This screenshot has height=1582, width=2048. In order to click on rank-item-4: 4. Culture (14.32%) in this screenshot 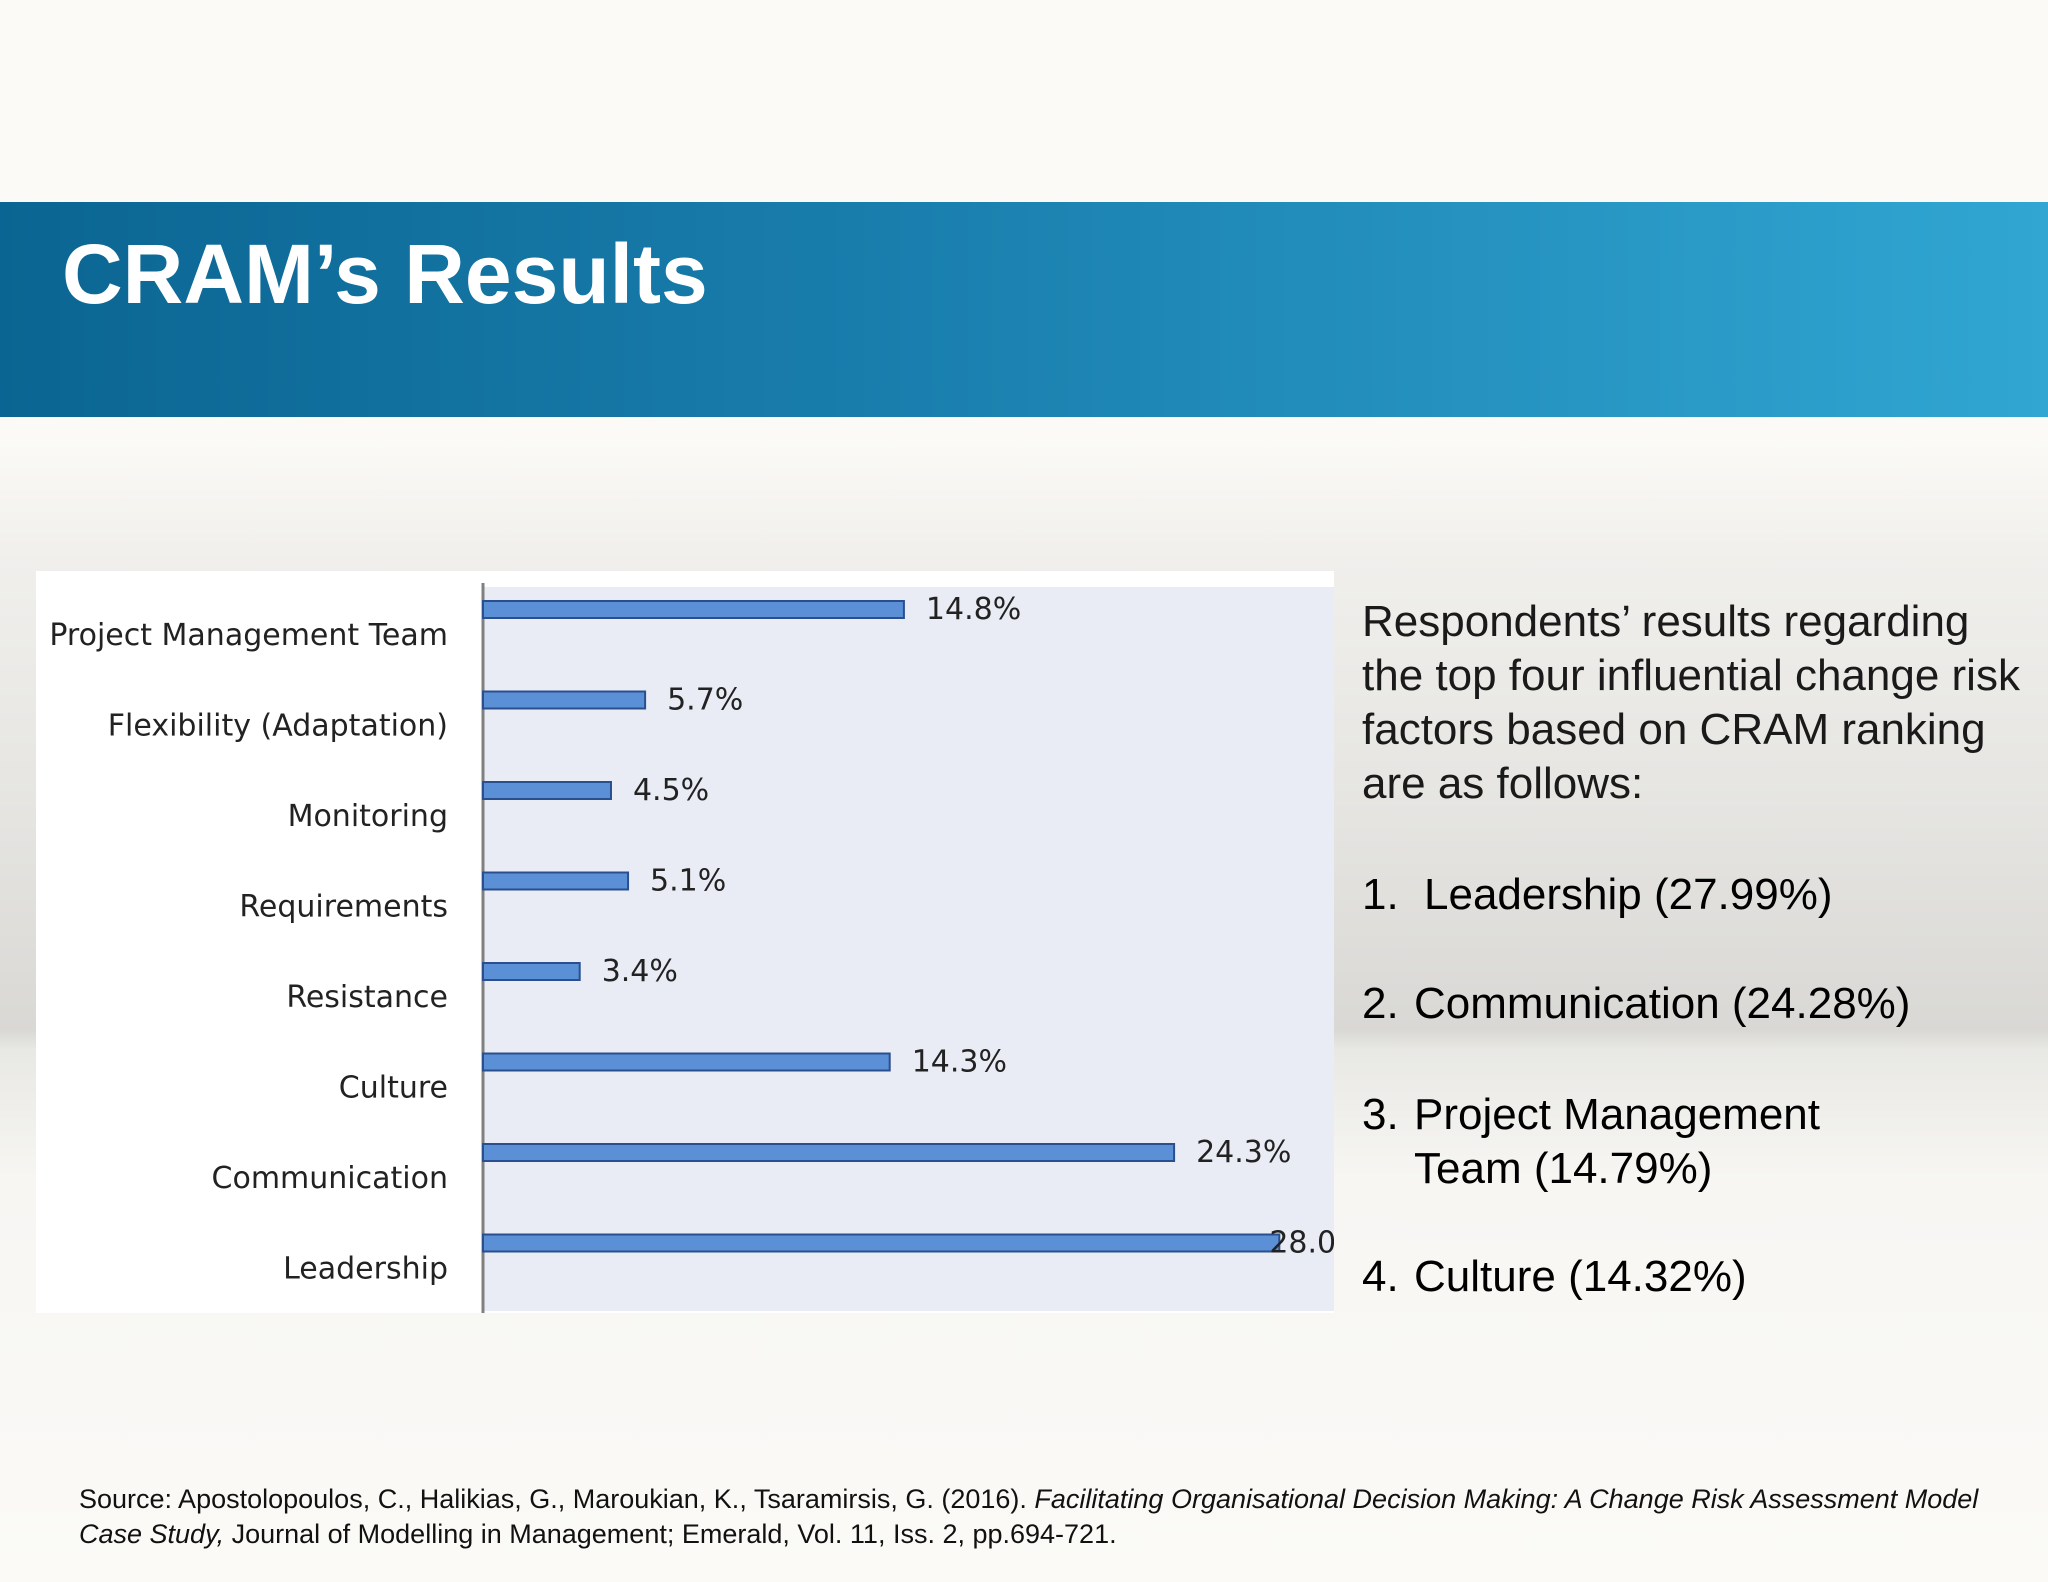, I will do `click(1554, 1277)`.